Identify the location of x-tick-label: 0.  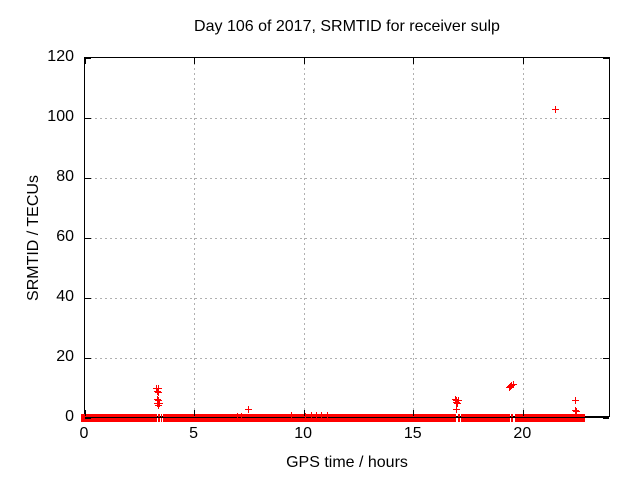
(84, 433).